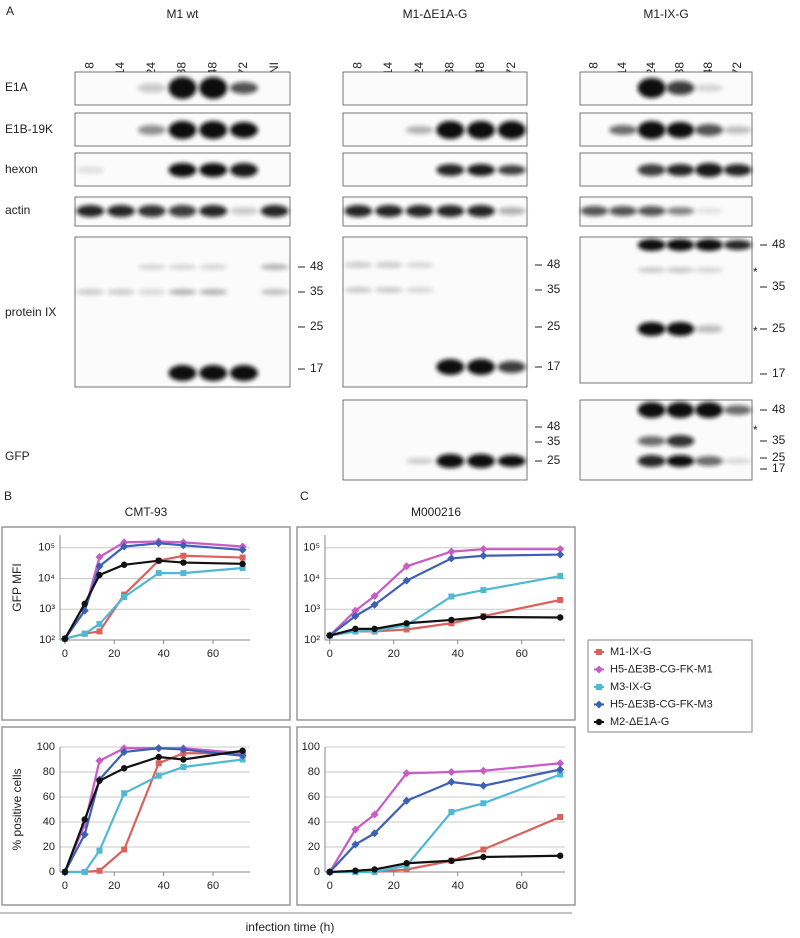 The image size is (800, 938). What do you see at coordinates (394, 654) in the screenshot?
I see `x-tick-label: 20` at bounding box center [394, 654].